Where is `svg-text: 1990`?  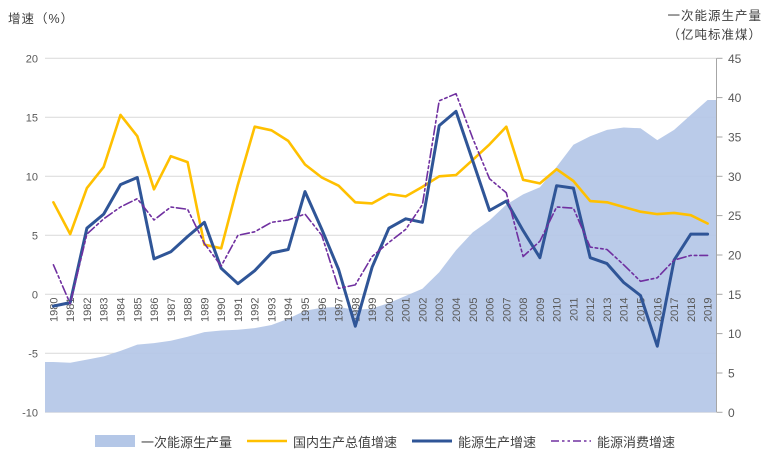 svg-text: 1990 is located at coordinates (222, 310).